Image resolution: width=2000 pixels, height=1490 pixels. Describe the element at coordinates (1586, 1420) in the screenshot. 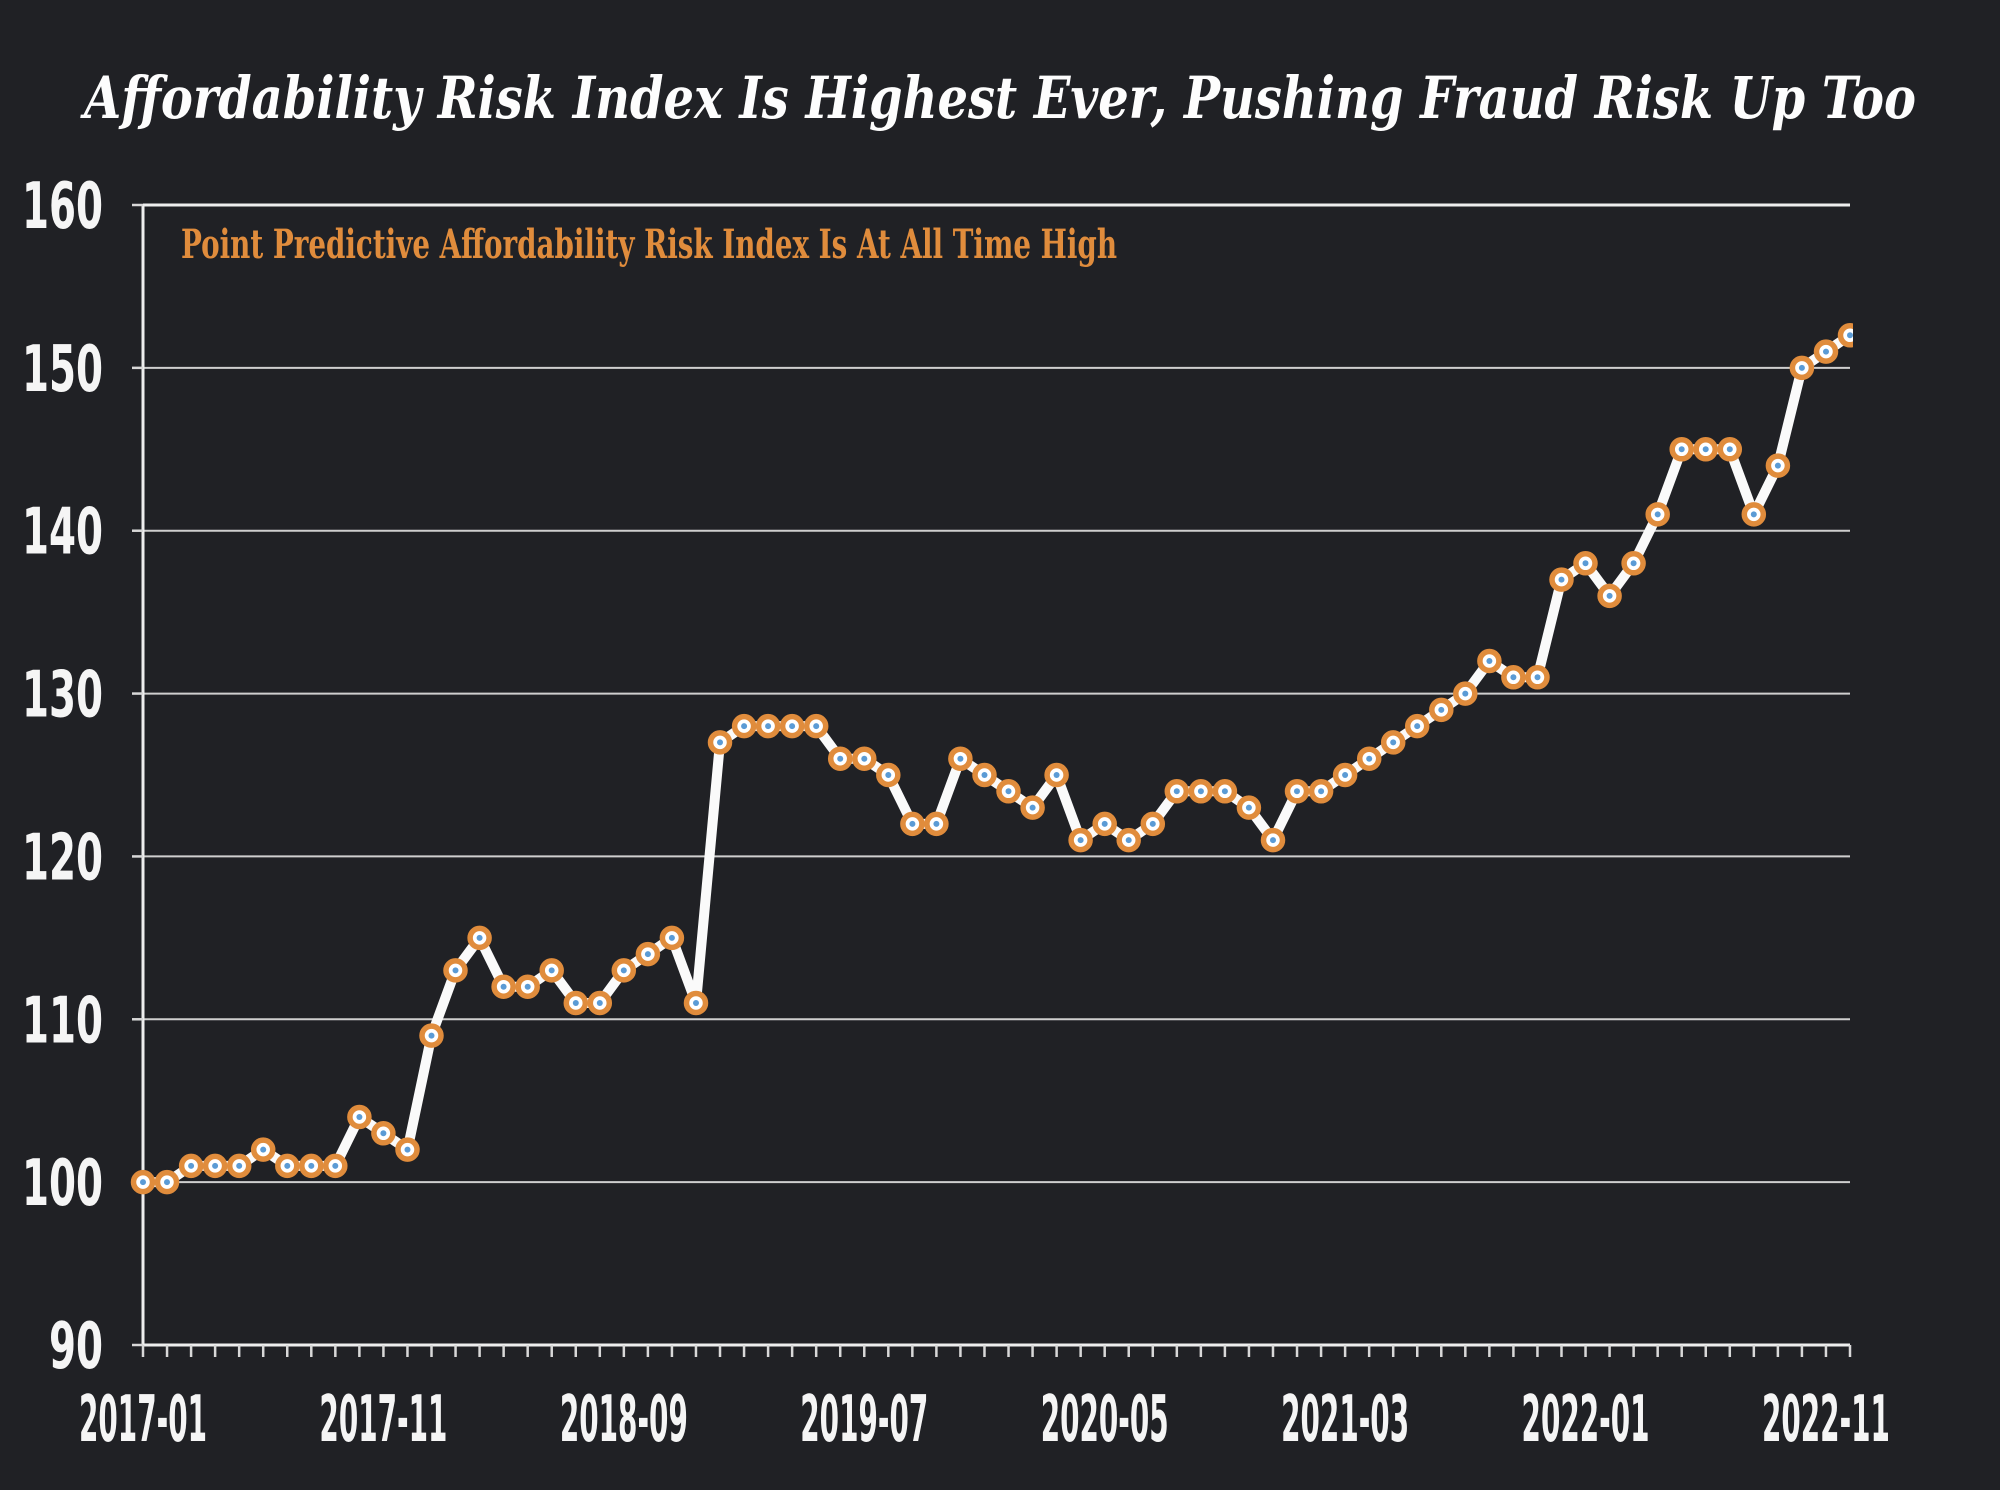

I see `x-axis-label: 2022-01` at that location.